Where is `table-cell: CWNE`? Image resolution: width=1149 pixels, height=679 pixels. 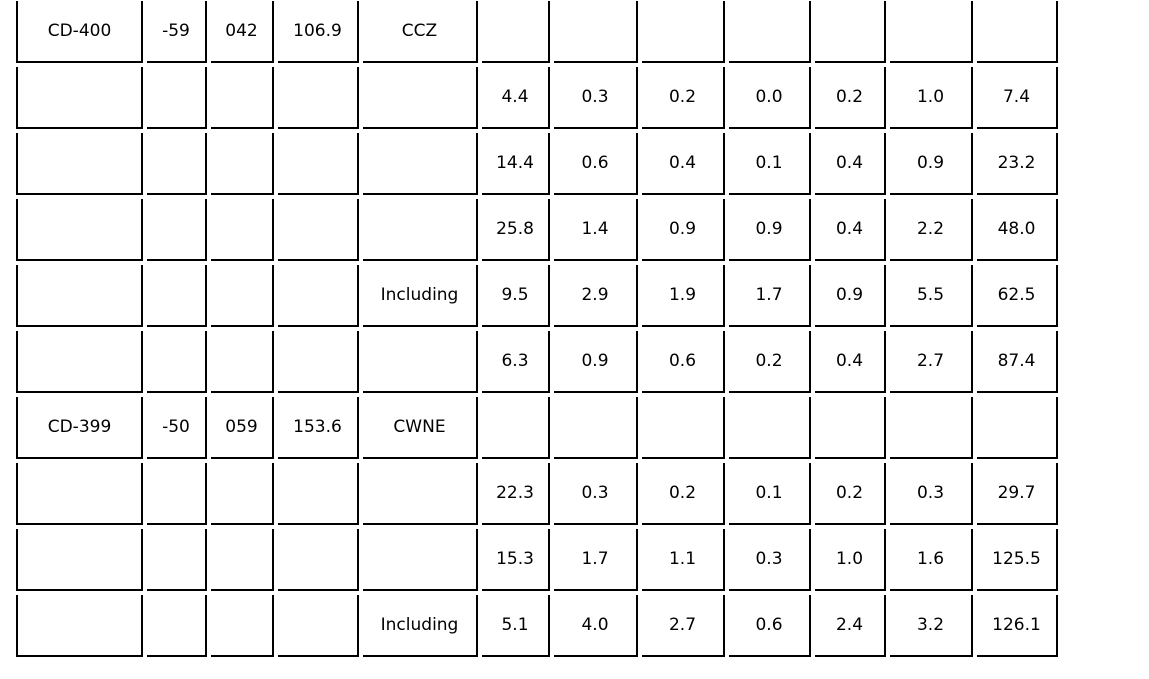
table-cell: CWNE is located at coordinates (420, 428).